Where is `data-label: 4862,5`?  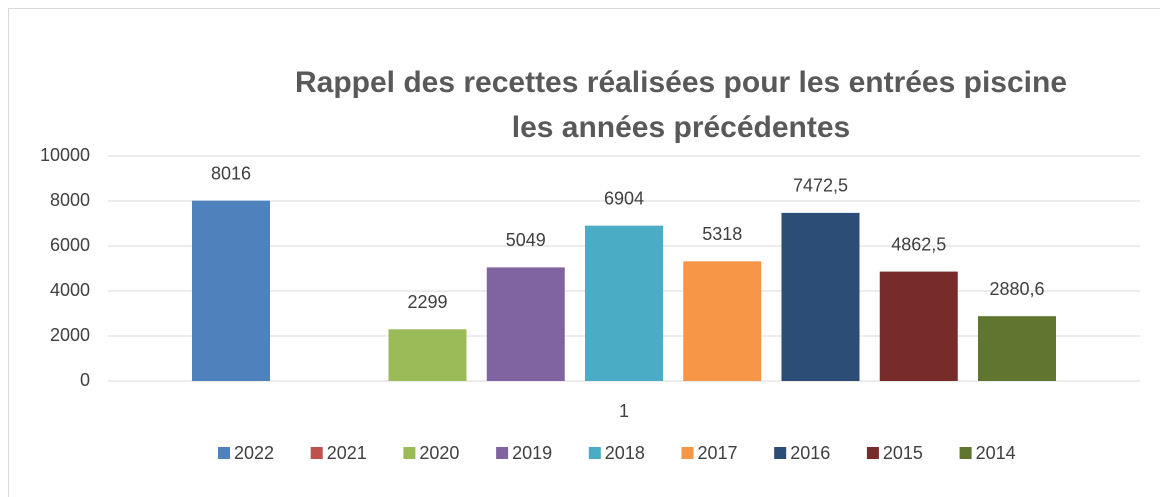
data-label: 4862,5 is located at coordinates (918, 244).